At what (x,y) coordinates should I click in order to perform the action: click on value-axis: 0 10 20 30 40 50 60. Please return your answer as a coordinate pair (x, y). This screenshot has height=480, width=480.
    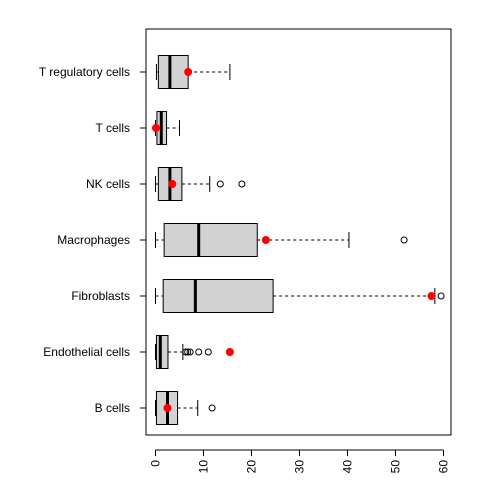
    Looking at the image, I should click on (300, 461).